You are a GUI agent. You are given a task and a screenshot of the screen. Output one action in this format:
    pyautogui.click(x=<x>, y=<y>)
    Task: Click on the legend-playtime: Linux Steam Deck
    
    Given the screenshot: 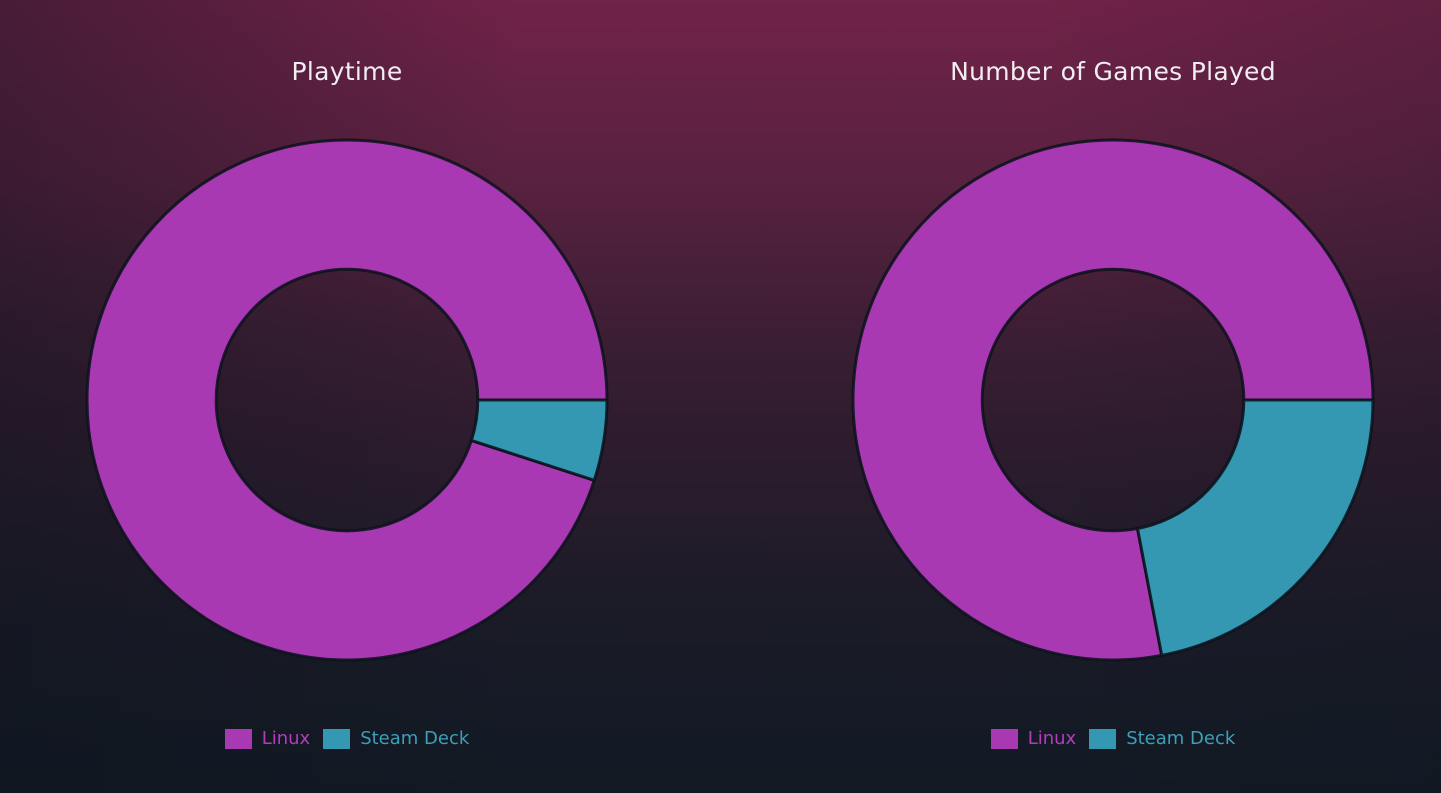 What is the action you would take?
    pyautogui.click(x=347, y=738)
    